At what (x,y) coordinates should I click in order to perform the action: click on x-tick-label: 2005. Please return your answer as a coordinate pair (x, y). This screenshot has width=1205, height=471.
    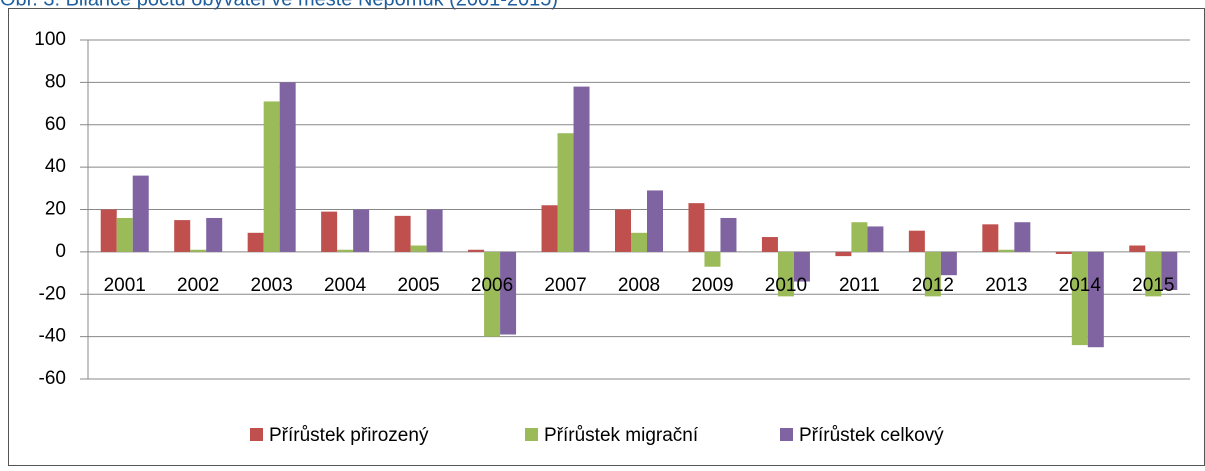
    Looking at the image, I should click on (418, 285).